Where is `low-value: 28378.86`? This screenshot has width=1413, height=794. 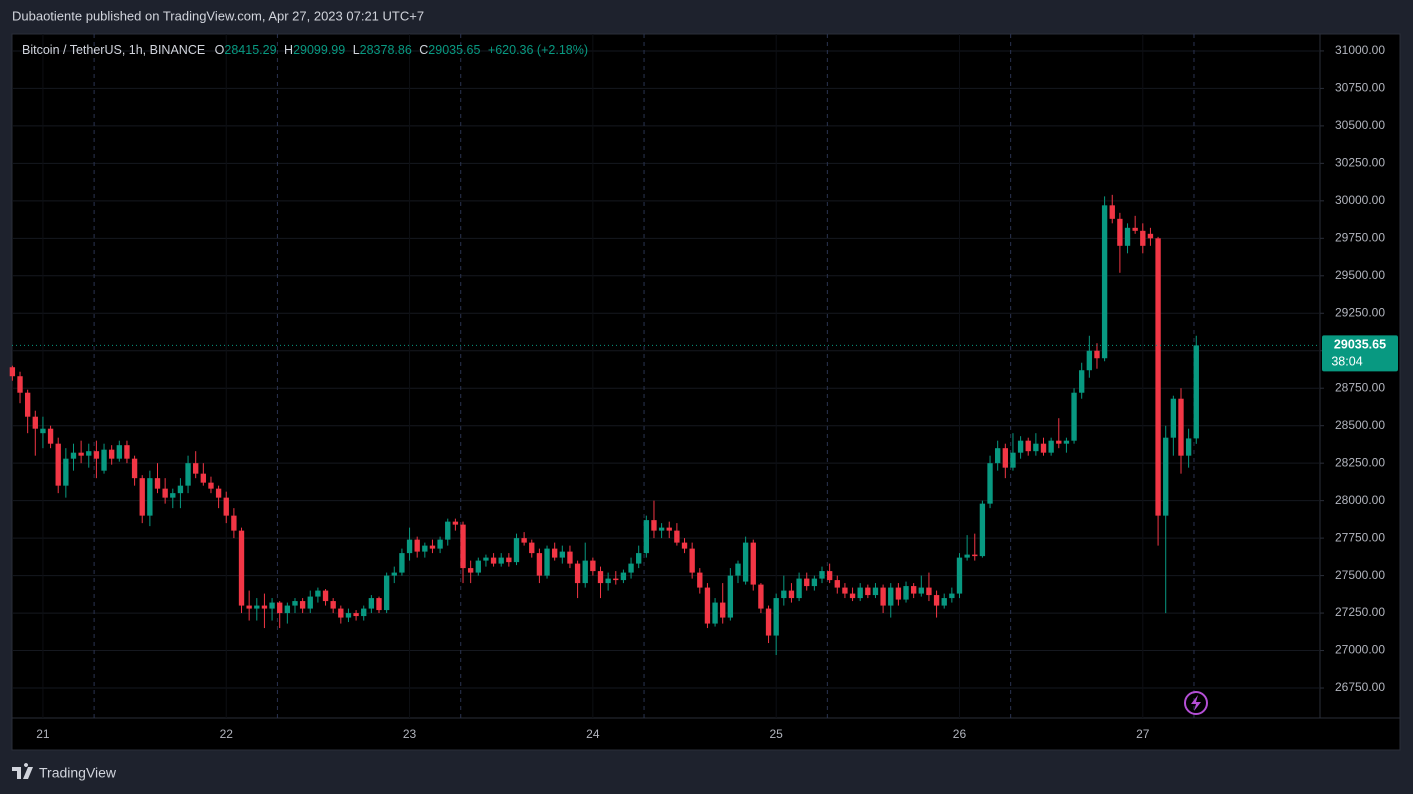
low-value: 28378.86 is located at coordinates (386, 50).